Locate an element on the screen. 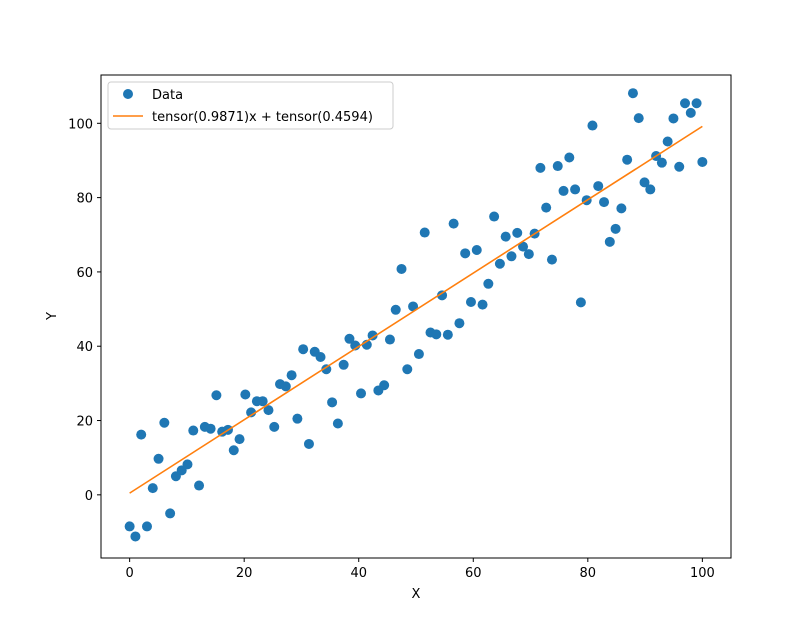  y-tick-label: 40 is located at coordinates (84, 347).